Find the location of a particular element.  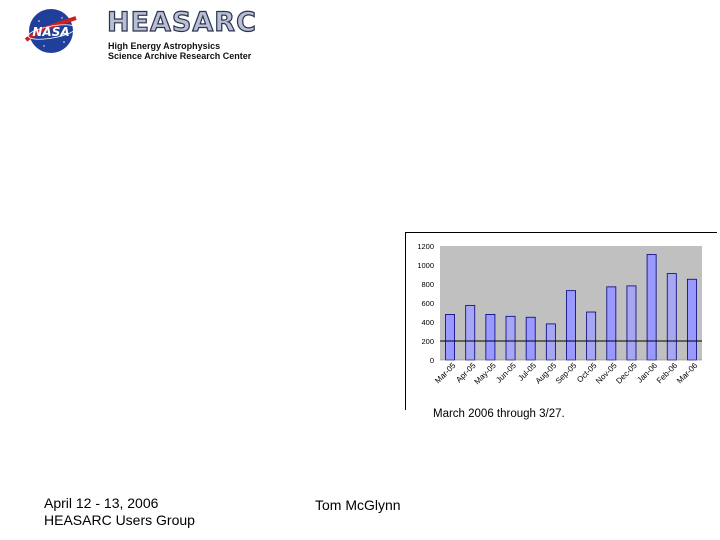

x-tick-label: Feb-06 is located at coordinates (667, 373).